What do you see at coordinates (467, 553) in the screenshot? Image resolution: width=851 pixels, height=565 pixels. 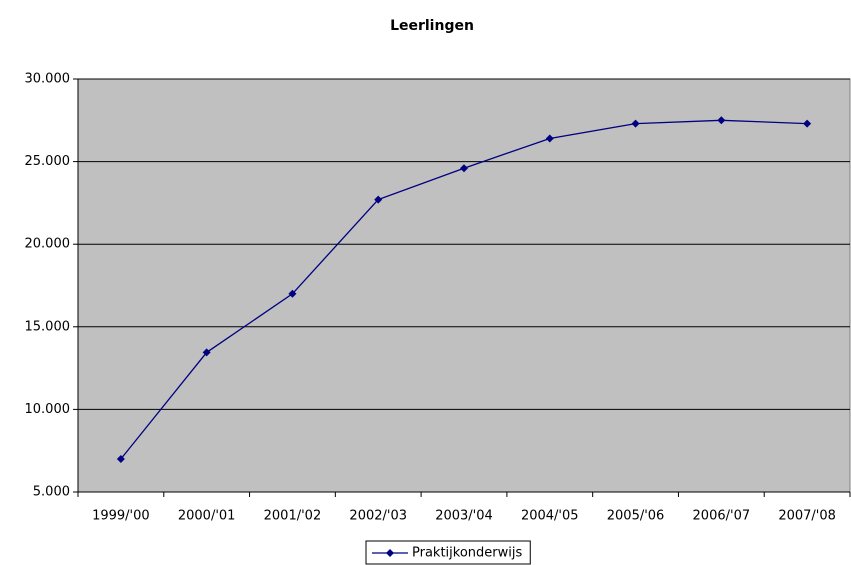 I see `legend-label: Praktijkonderwijs` at bounding box center [467, 553].